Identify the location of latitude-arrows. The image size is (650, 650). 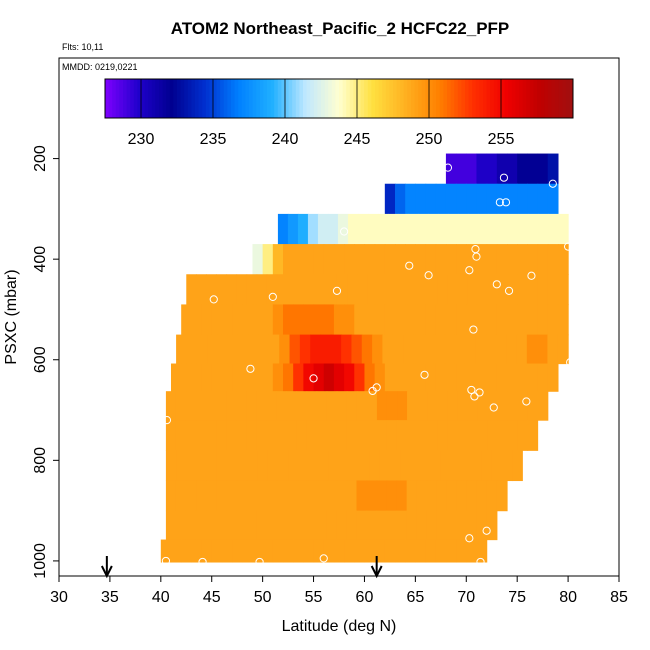
(241, 567).